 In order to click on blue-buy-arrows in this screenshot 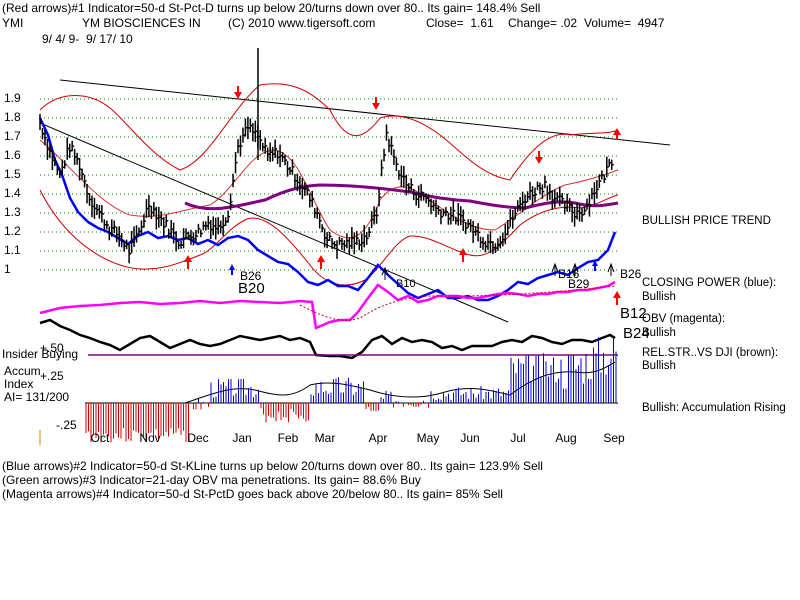, I will do `click(413, 267)`.